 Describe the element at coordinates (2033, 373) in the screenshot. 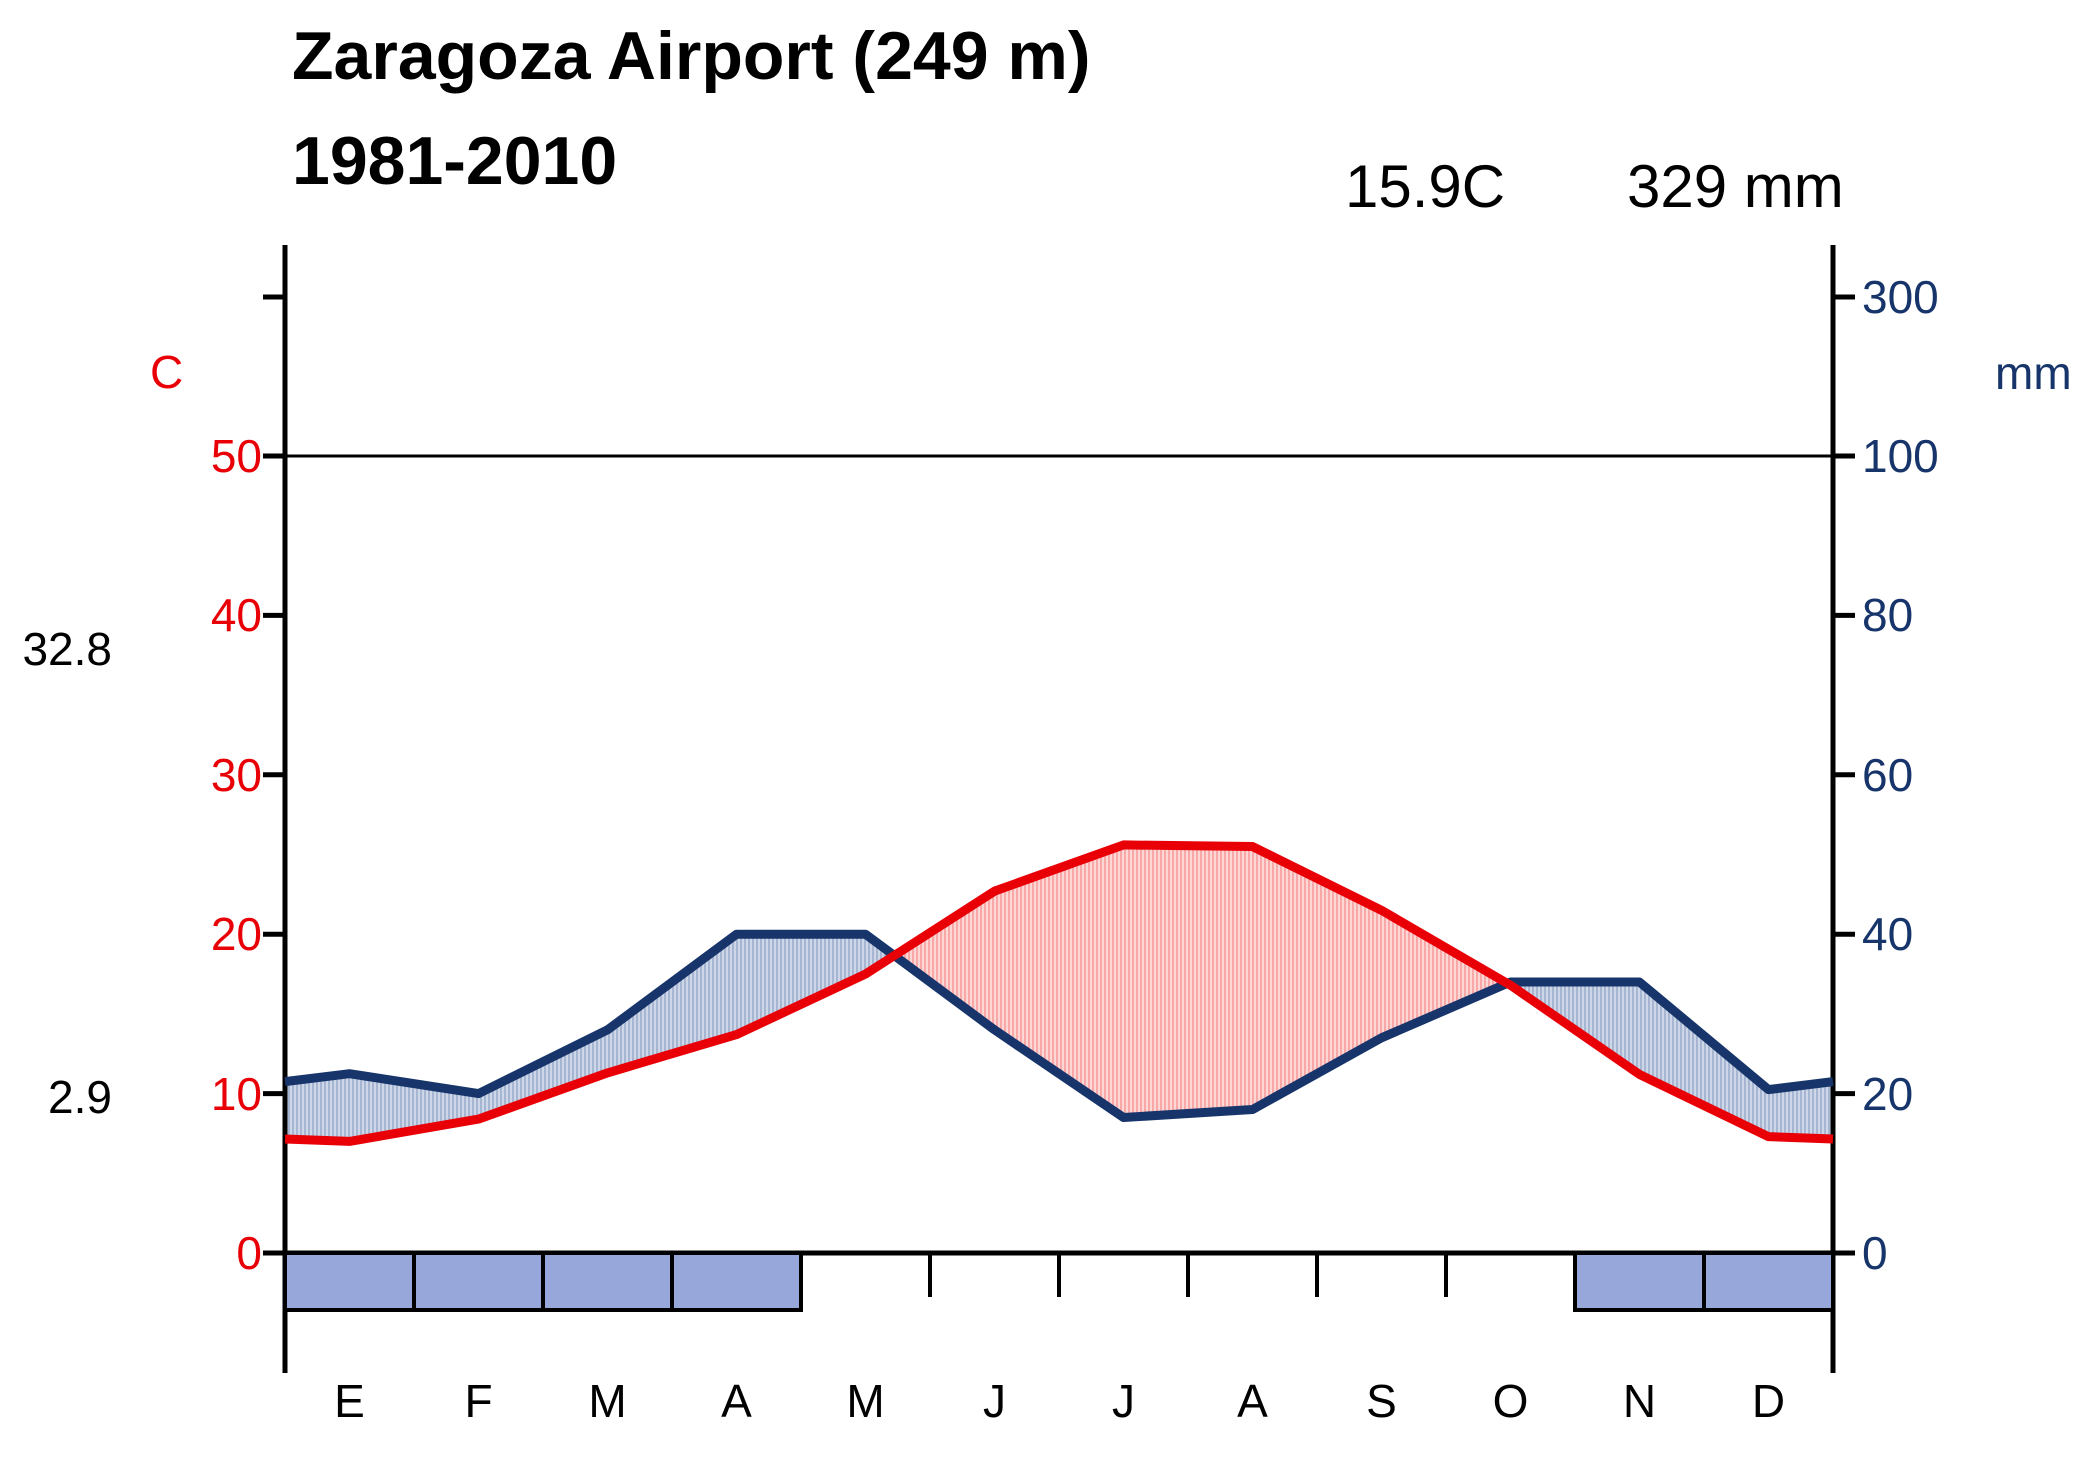

I see `right-axis-unit: mm` at that location.